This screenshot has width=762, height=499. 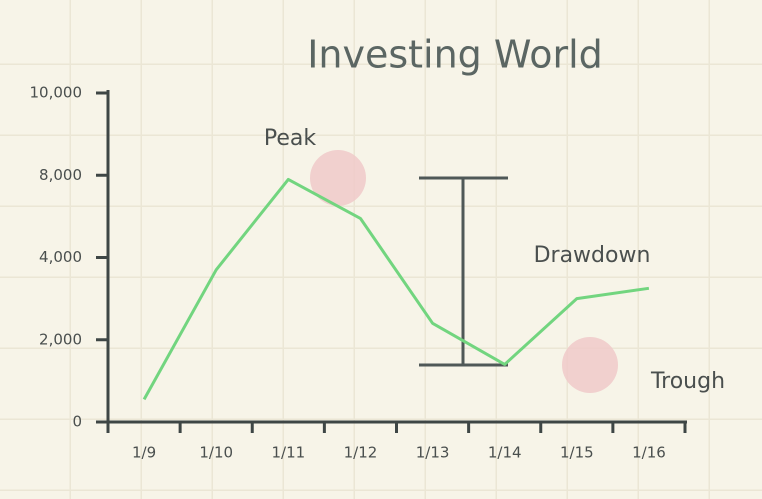 What do you see at coordinates (77, 422) in the screenshot?
I see `y-tick-label: 0` at bounding box center [77, 422].